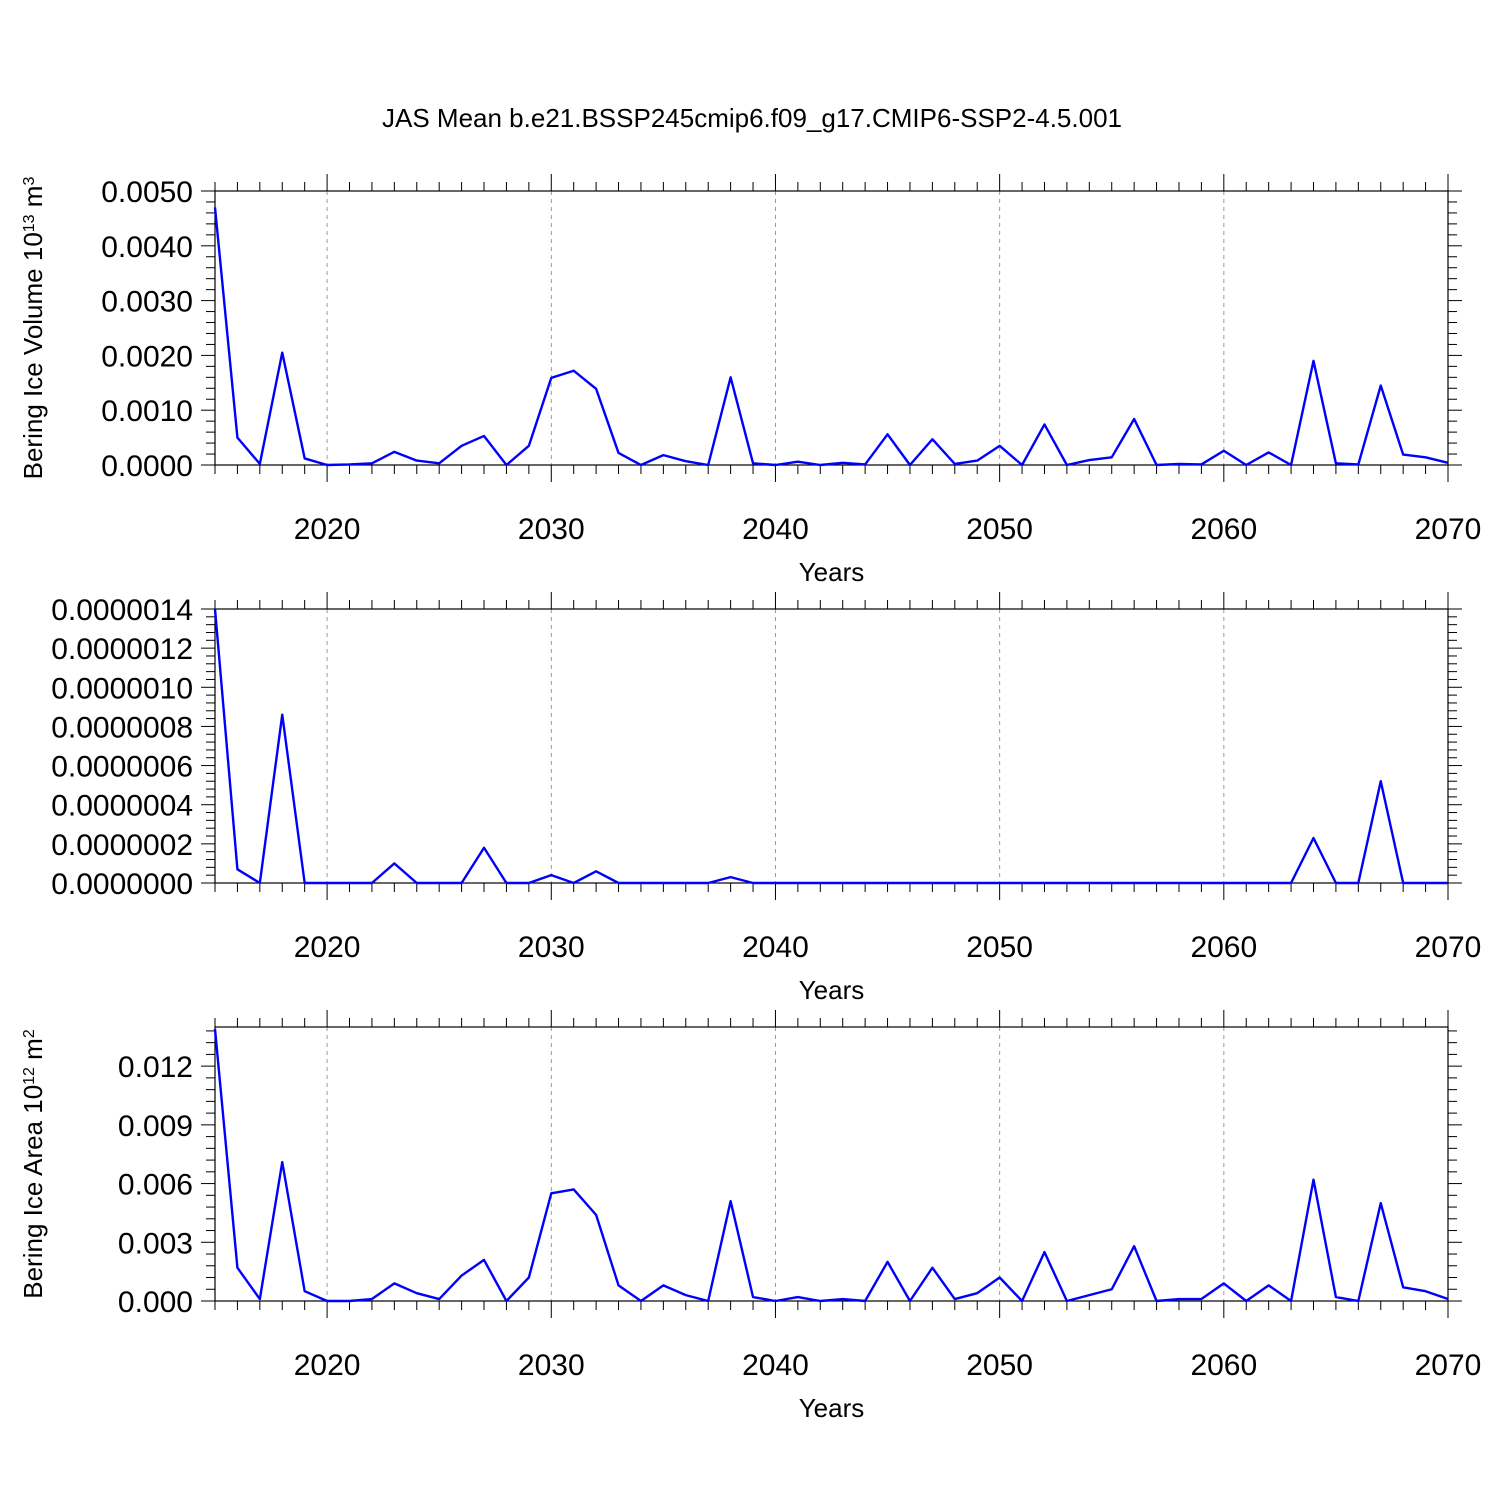 The width and height of the screenshot is (1500, 1500). Describe the element at coordinates (155, 1126) in the screenshot. I see `y-tick-label: 0.009` at that location.